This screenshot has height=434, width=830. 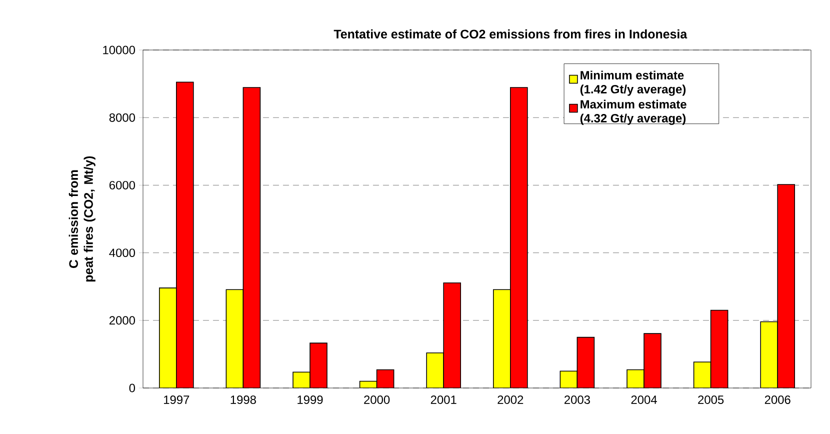 What do you see at coordinates (633, 112) in the screenshot?
I see `legend-label: Maximum estimate (4.32 Gt/y average)` at bounding box center [633, 112].